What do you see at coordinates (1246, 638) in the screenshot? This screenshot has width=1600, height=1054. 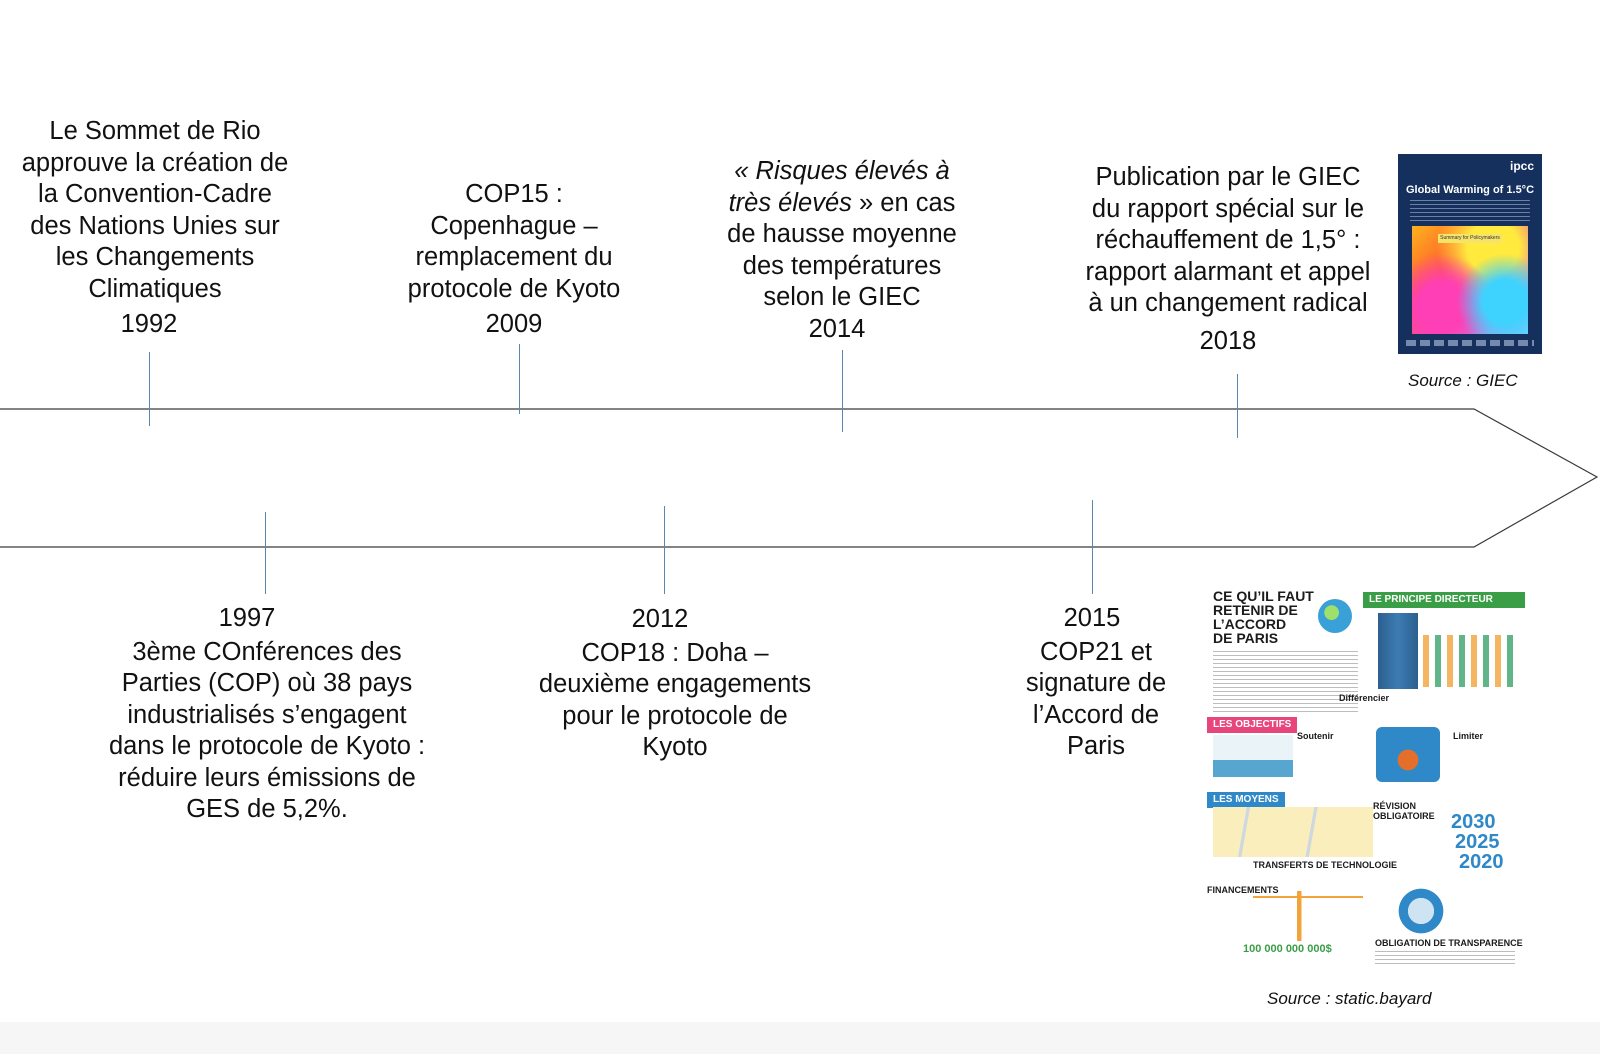 I see `infographic-title-line: DE PARIS` at bounding box center [1246, 638].